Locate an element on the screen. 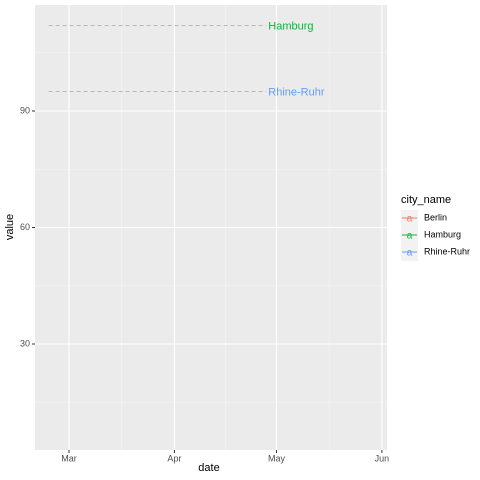  series-label: Rhine-Ruhr is located at coordinates (296, 92).